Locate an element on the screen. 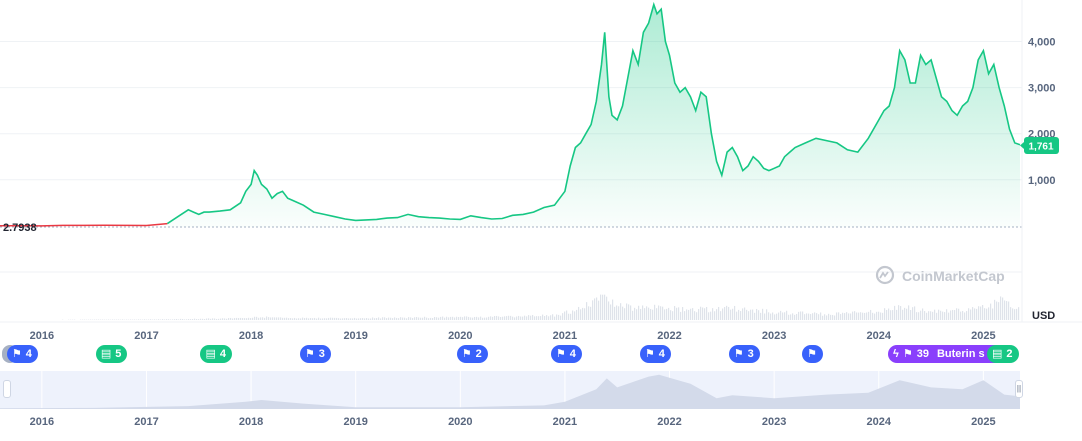 This screenshot has width=1082, height=441. brand-logo-icon is located at coordinates (885, 275).